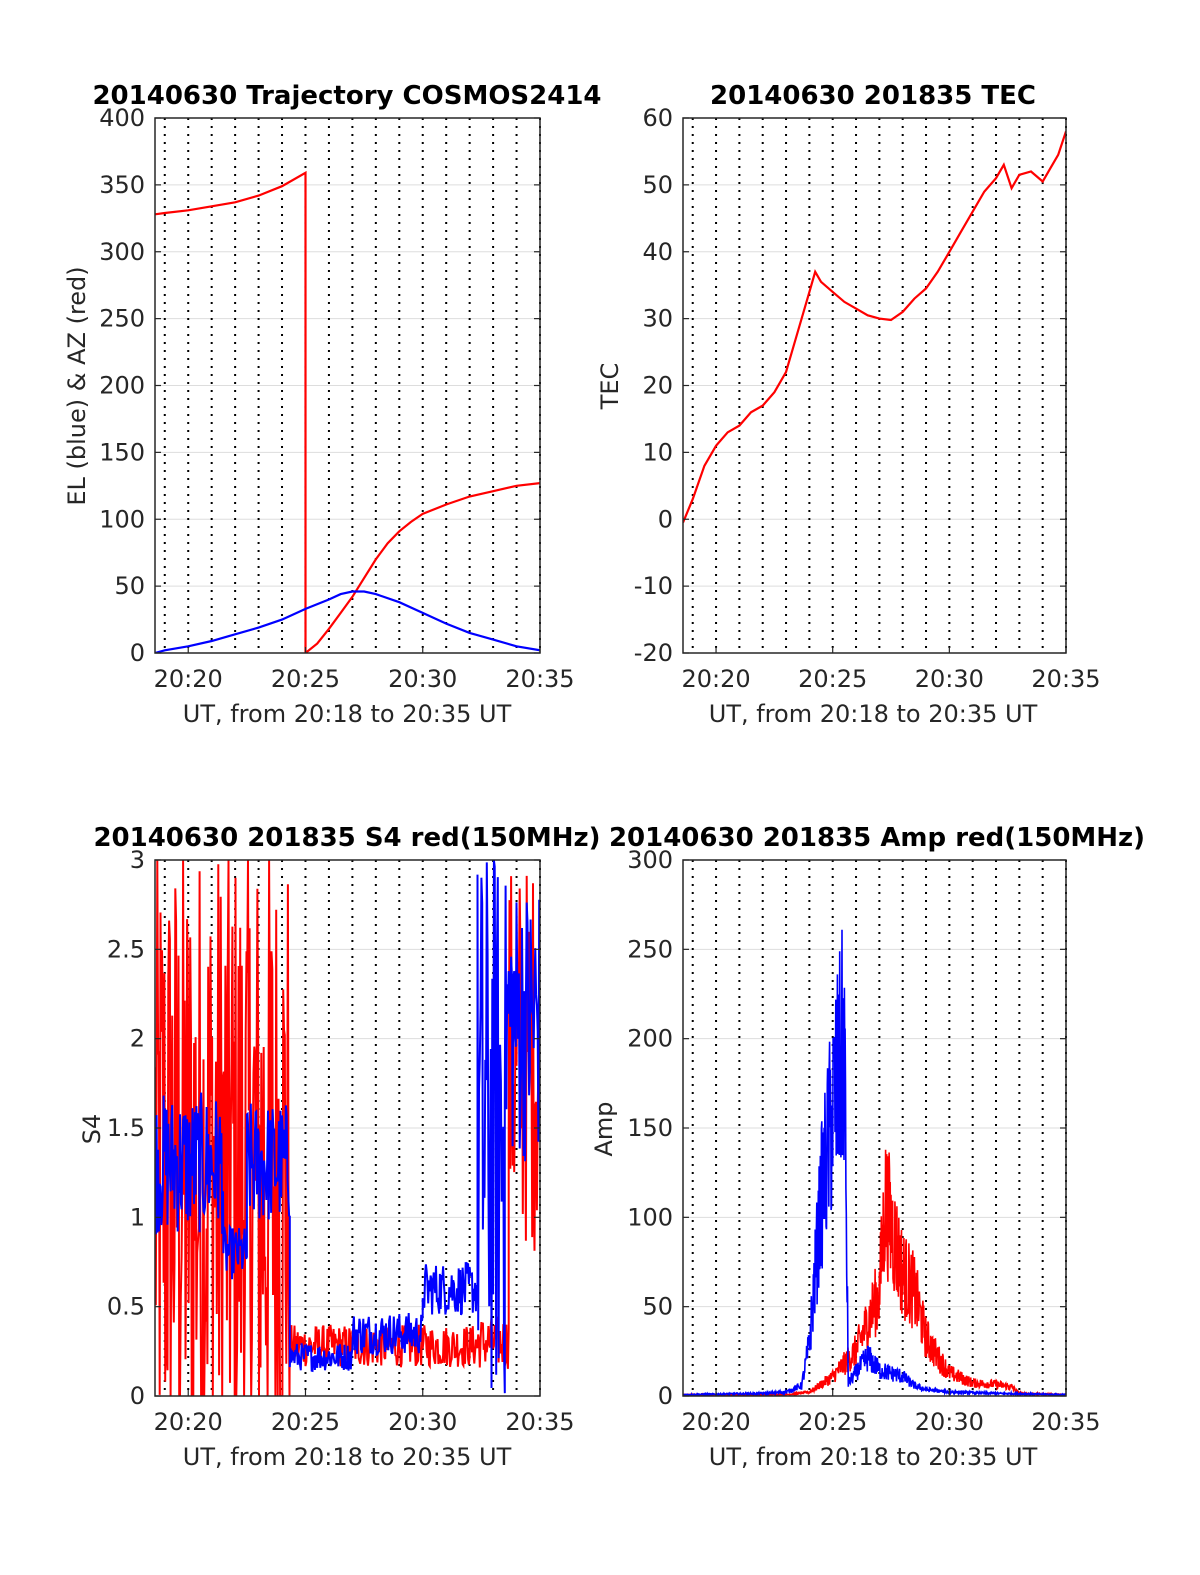 This screenshot has height=1575, width=1200. Describe the element at coordinates (77, 385) in the screenshot. I see `y-axis-label: EL (blue) & AZ (red)` at that location.